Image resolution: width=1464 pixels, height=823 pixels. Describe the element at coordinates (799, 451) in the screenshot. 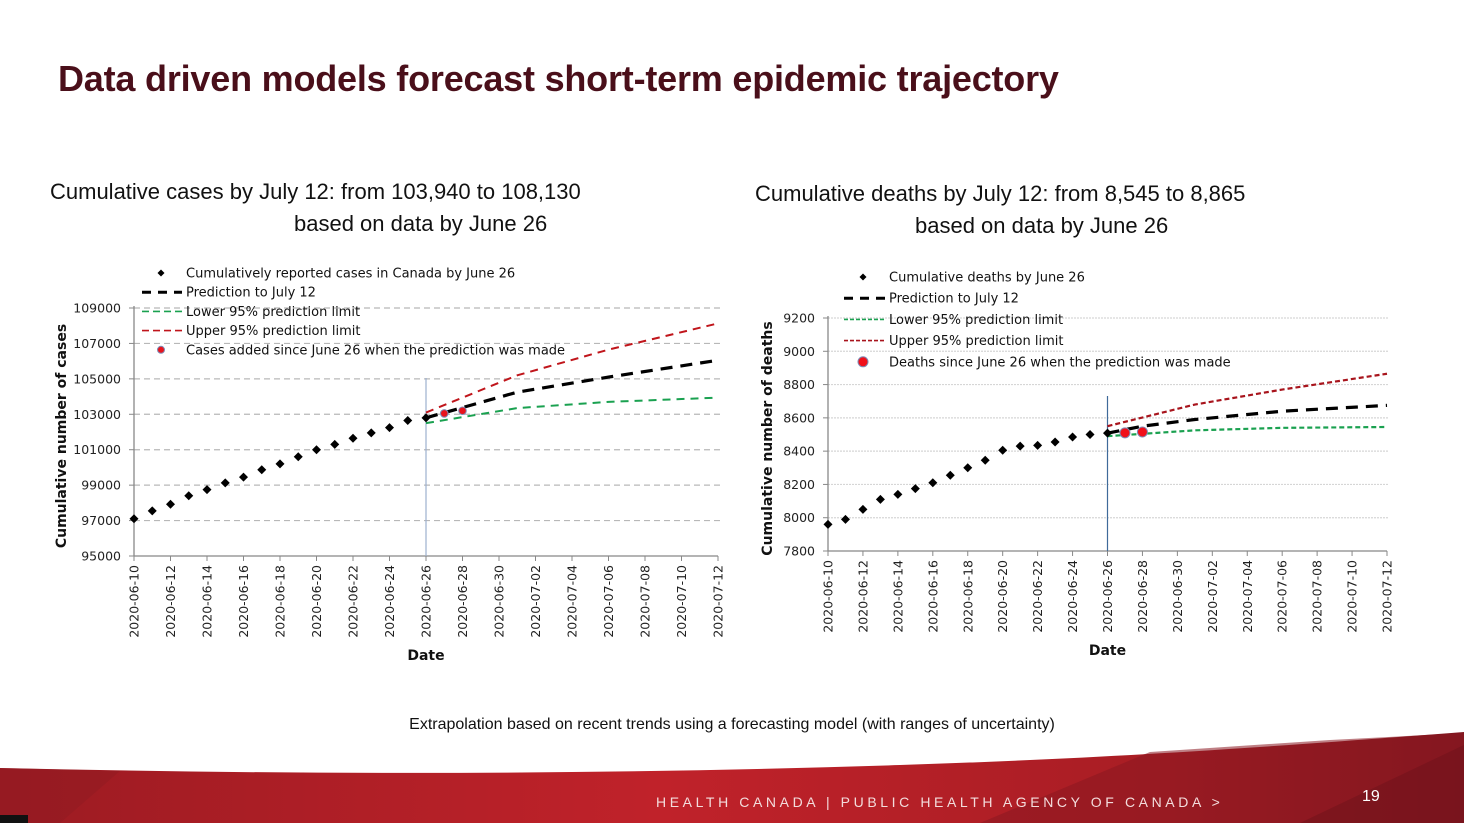

I see `y-tick-label: 8400` at that location.